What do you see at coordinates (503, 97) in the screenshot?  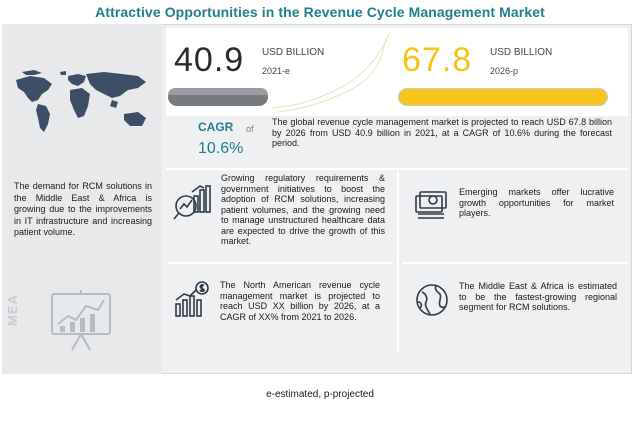 I see `market-2026-bar` at bounding box center [503, 97].